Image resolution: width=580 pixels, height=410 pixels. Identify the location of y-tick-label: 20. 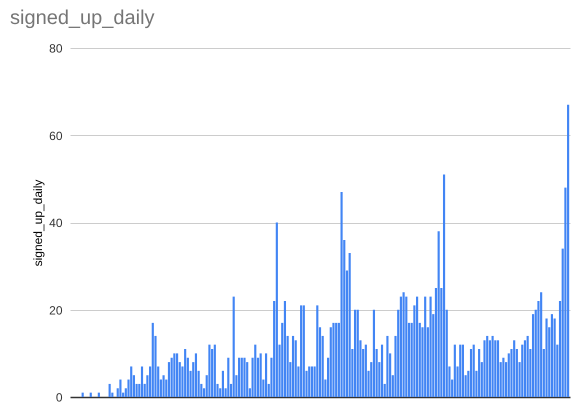
(56, 310).